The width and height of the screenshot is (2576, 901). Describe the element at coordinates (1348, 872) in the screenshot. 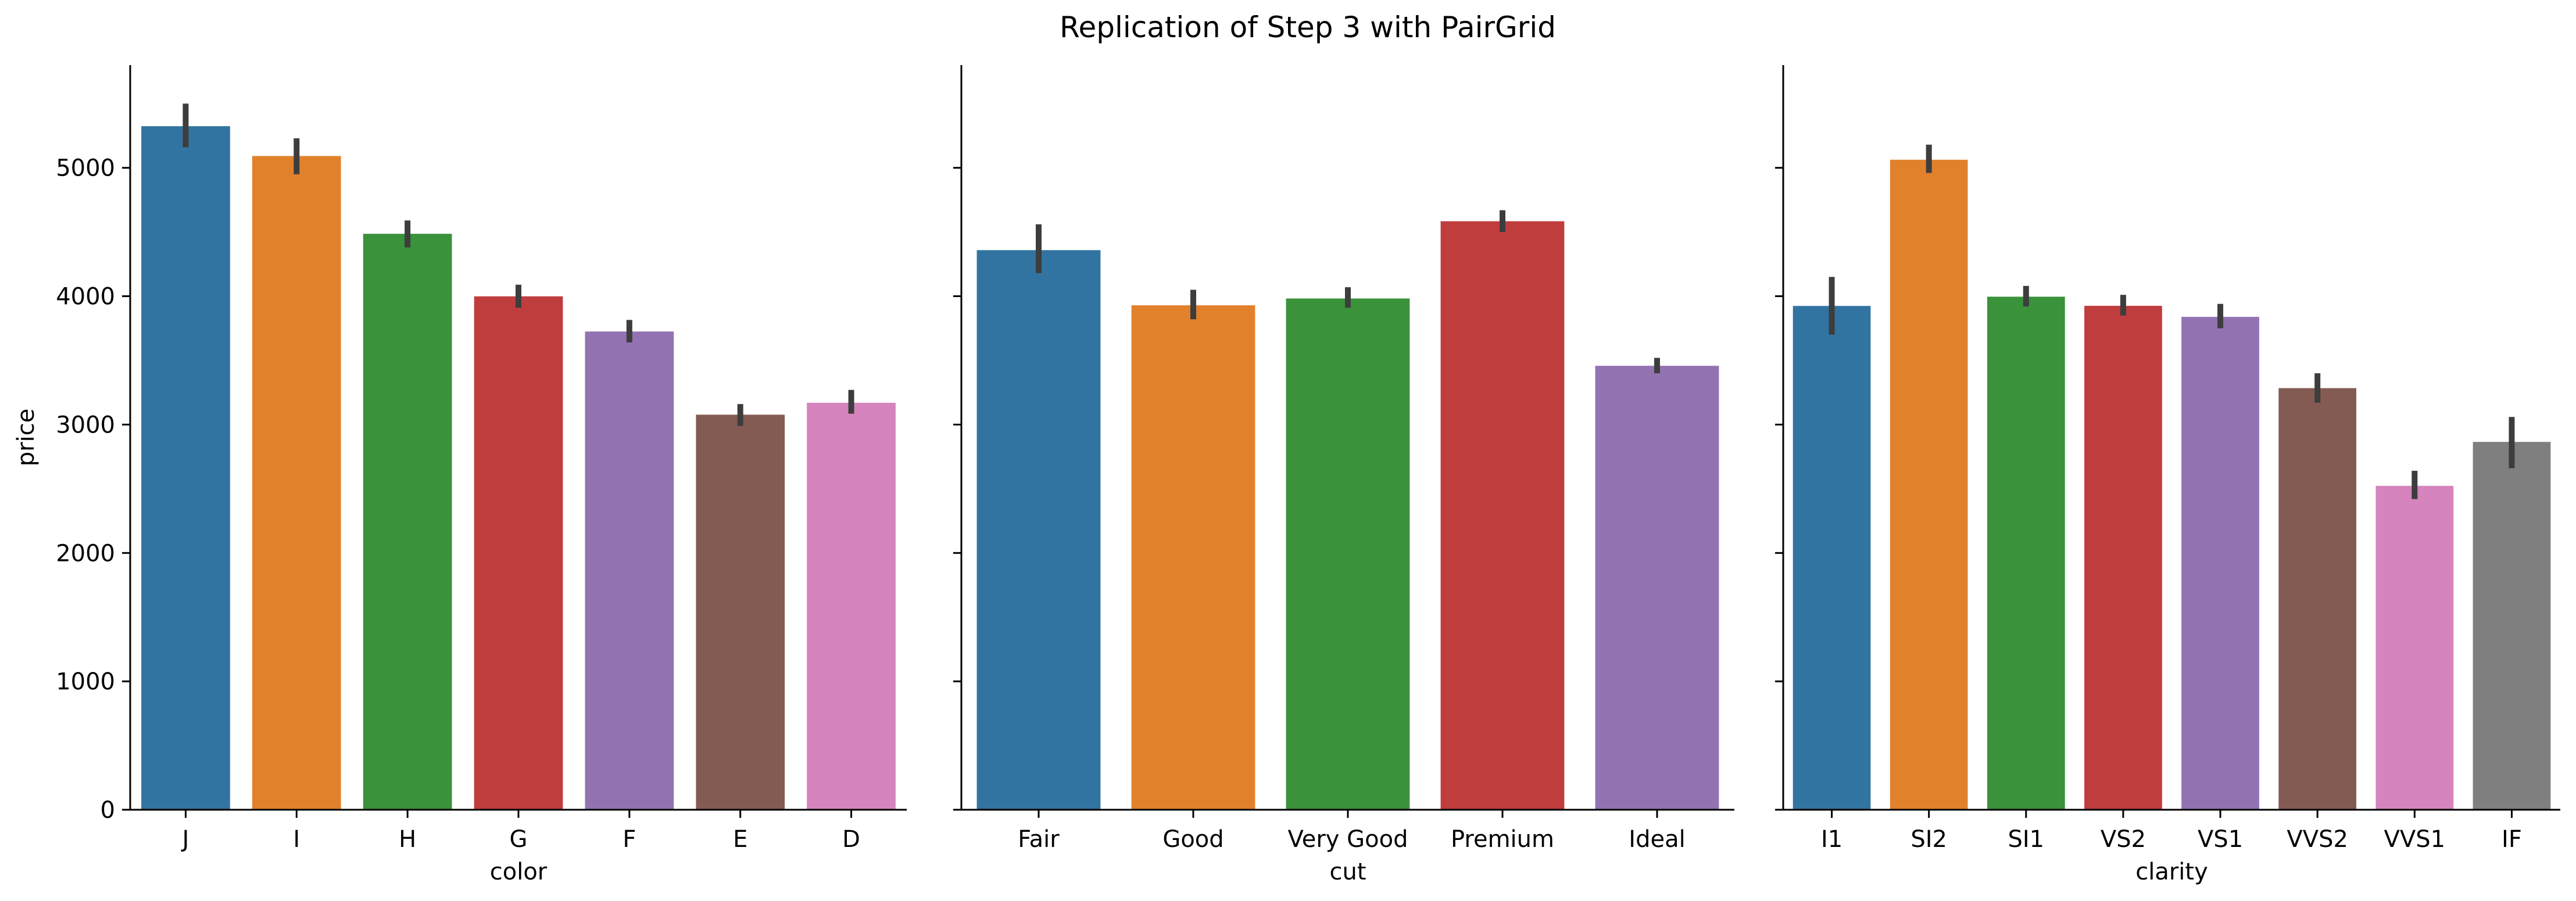

I see `x-axis-label: cut` at that location.